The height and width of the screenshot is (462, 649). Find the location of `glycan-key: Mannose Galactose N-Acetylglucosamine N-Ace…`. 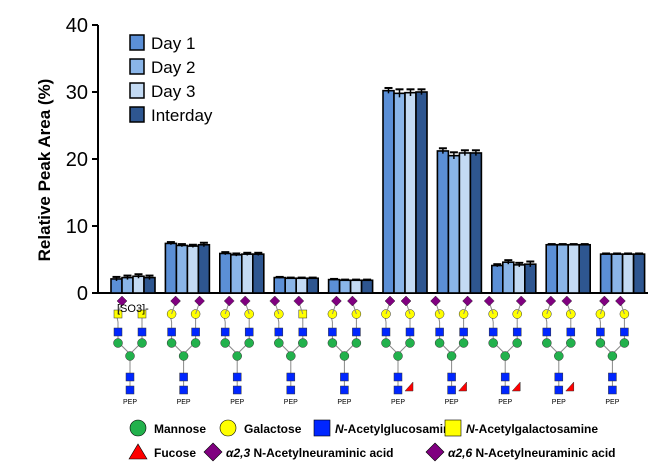

glycan-key: Mannose Galactose N-Acetylglucosamine N-Ace… is located at coordinates (372, 440).